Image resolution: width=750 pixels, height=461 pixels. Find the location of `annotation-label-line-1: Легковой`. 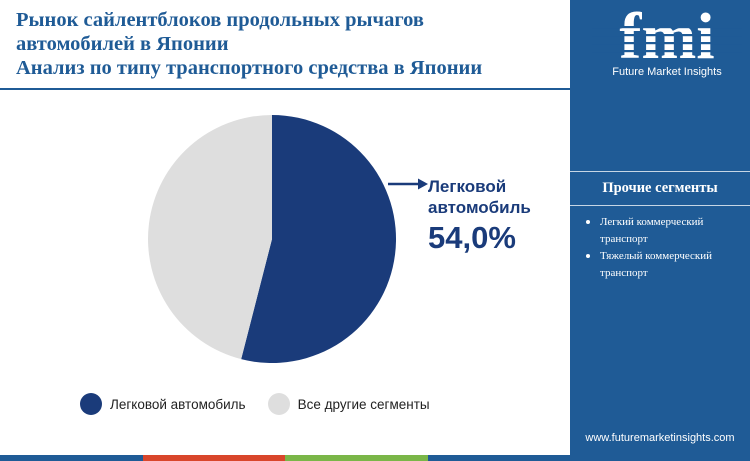

annotation-label-line-1: Легковой is located at coordinates (467, 186).